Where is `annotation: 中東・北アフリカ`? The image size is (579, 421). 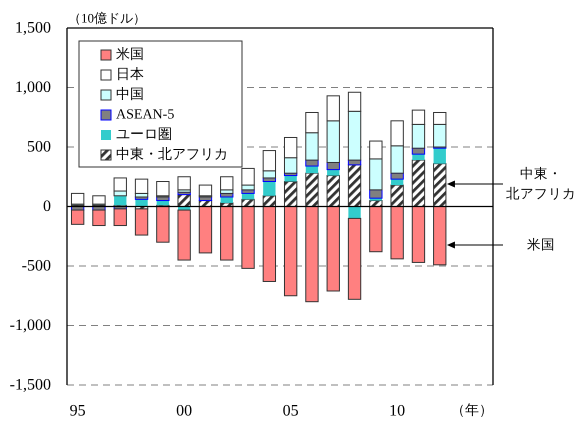 annotation: 中東・北アフリカ is located at coordinates (511, 184).